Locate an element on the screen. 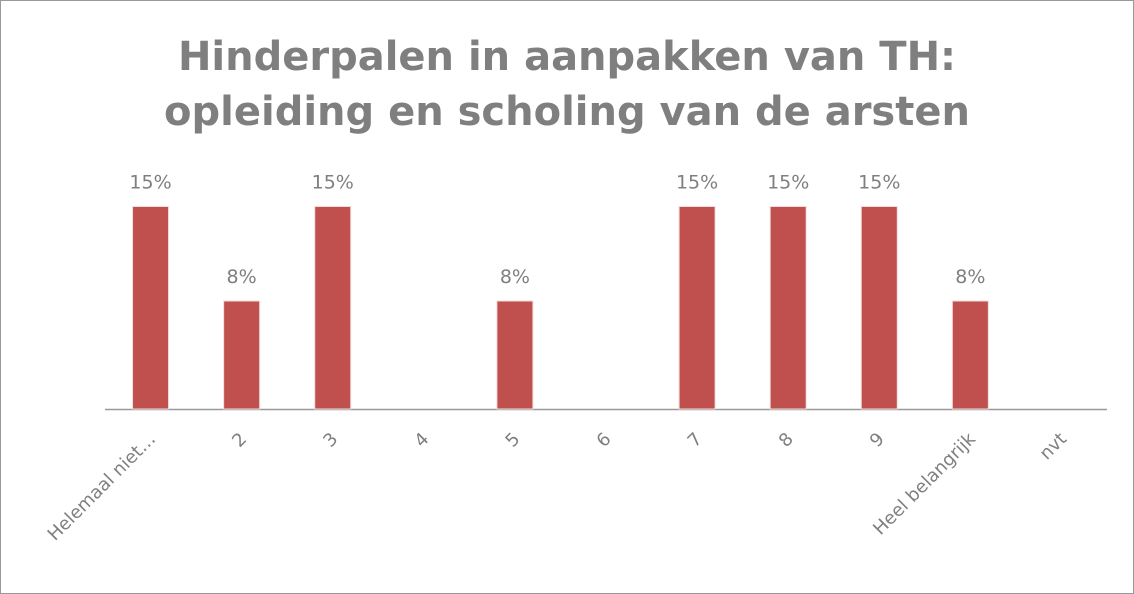 This screenshot has height=594, width=1134. chart-title: opleiding en scholing van de arsten is located at coordinates (567, 112).